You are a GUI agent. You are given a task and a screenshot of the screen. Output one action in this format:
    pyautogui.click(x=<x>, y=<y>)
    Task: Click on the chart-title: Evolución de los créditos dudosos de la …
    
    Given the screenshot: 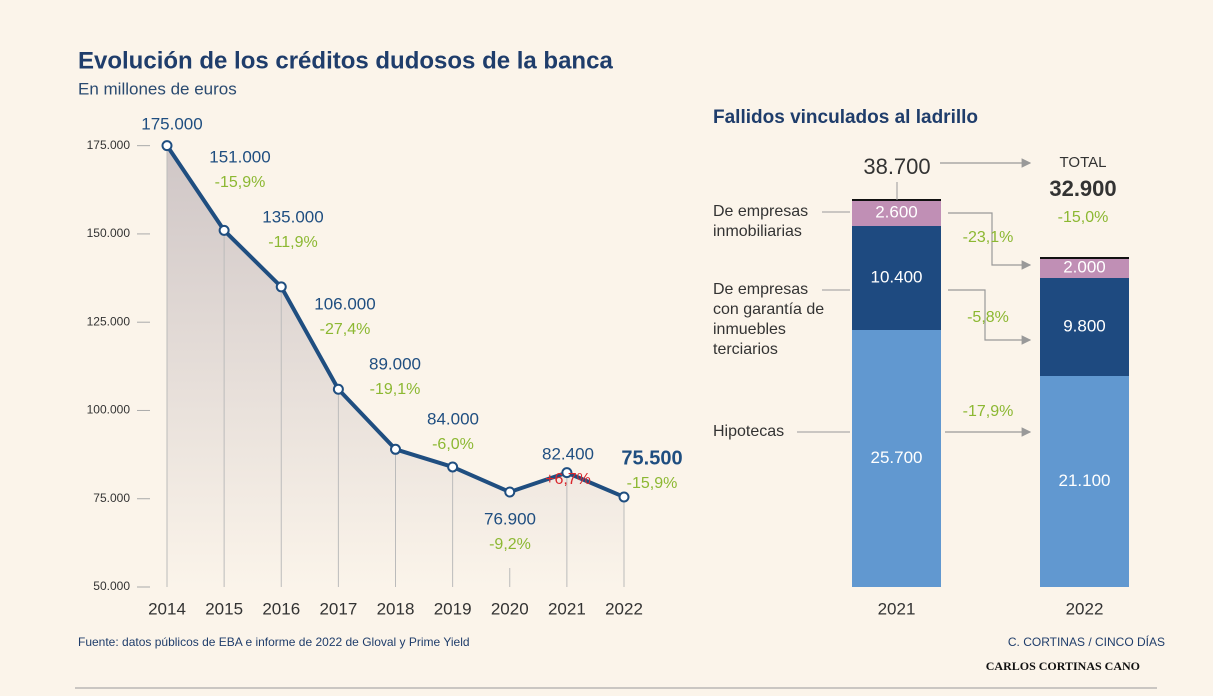 What is the action you would take?
    pyautogui.click(x=345, y=60)
    